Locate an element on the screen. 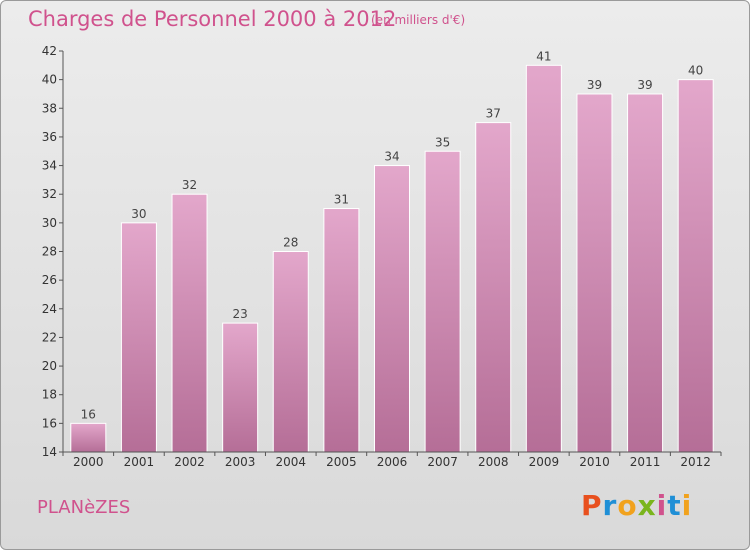 The width and height of the screenshot is (750, 550). data-label-2010: 39 is located at coordinates (594, 85).